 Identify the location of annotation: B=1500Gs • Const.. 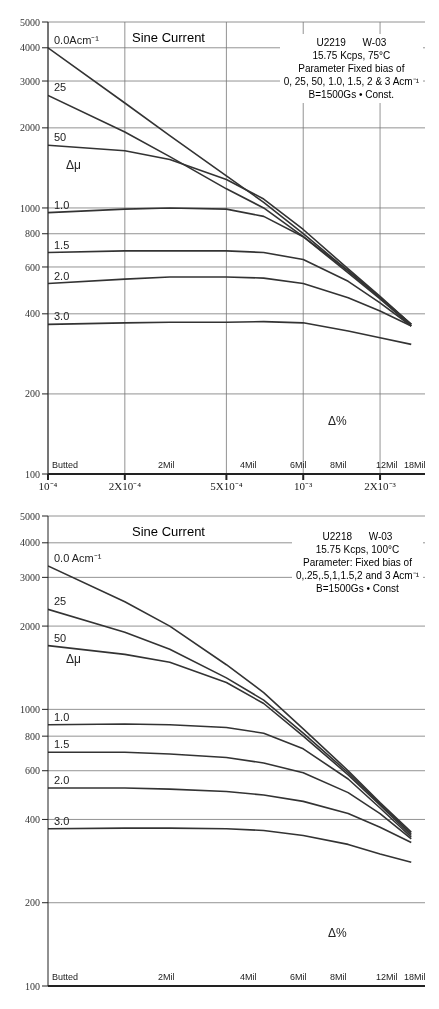
(351, 94).